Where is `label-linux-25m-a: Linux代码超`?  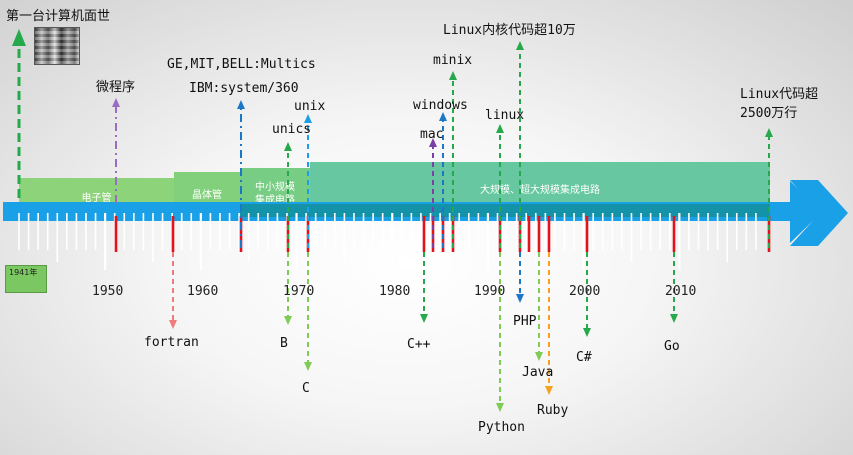
label-linux-25m-a: Linux代码超 is located at coordinates (779, 94).